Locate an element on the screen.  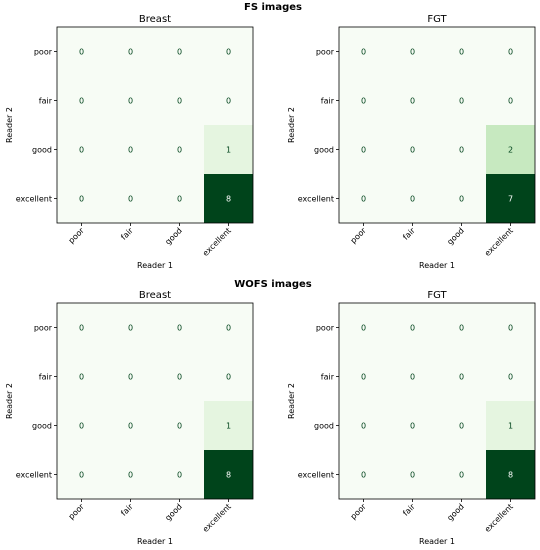
section-title-wofs: WOFS images is located at coordinates (273, 284).